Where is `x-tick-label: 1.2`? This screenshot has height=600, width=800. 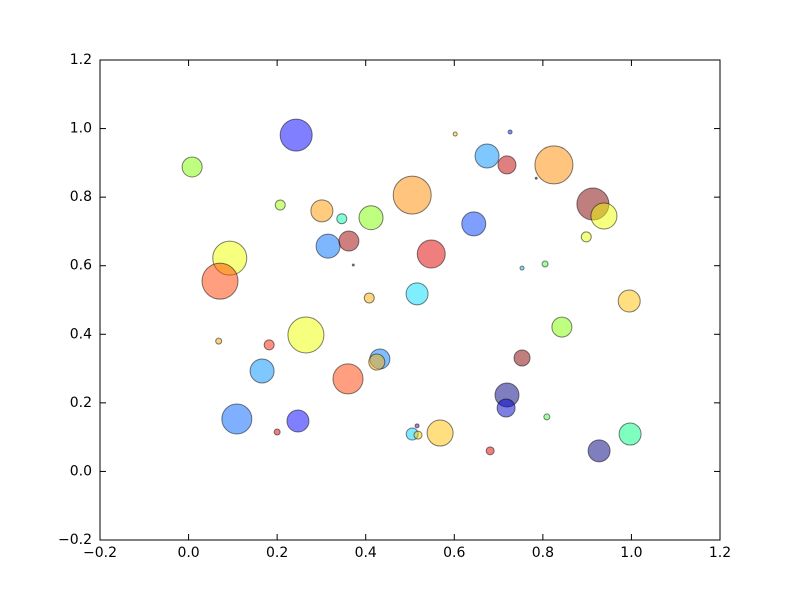
x-tick-label: 1.2 is located at coordinates (720, 553).